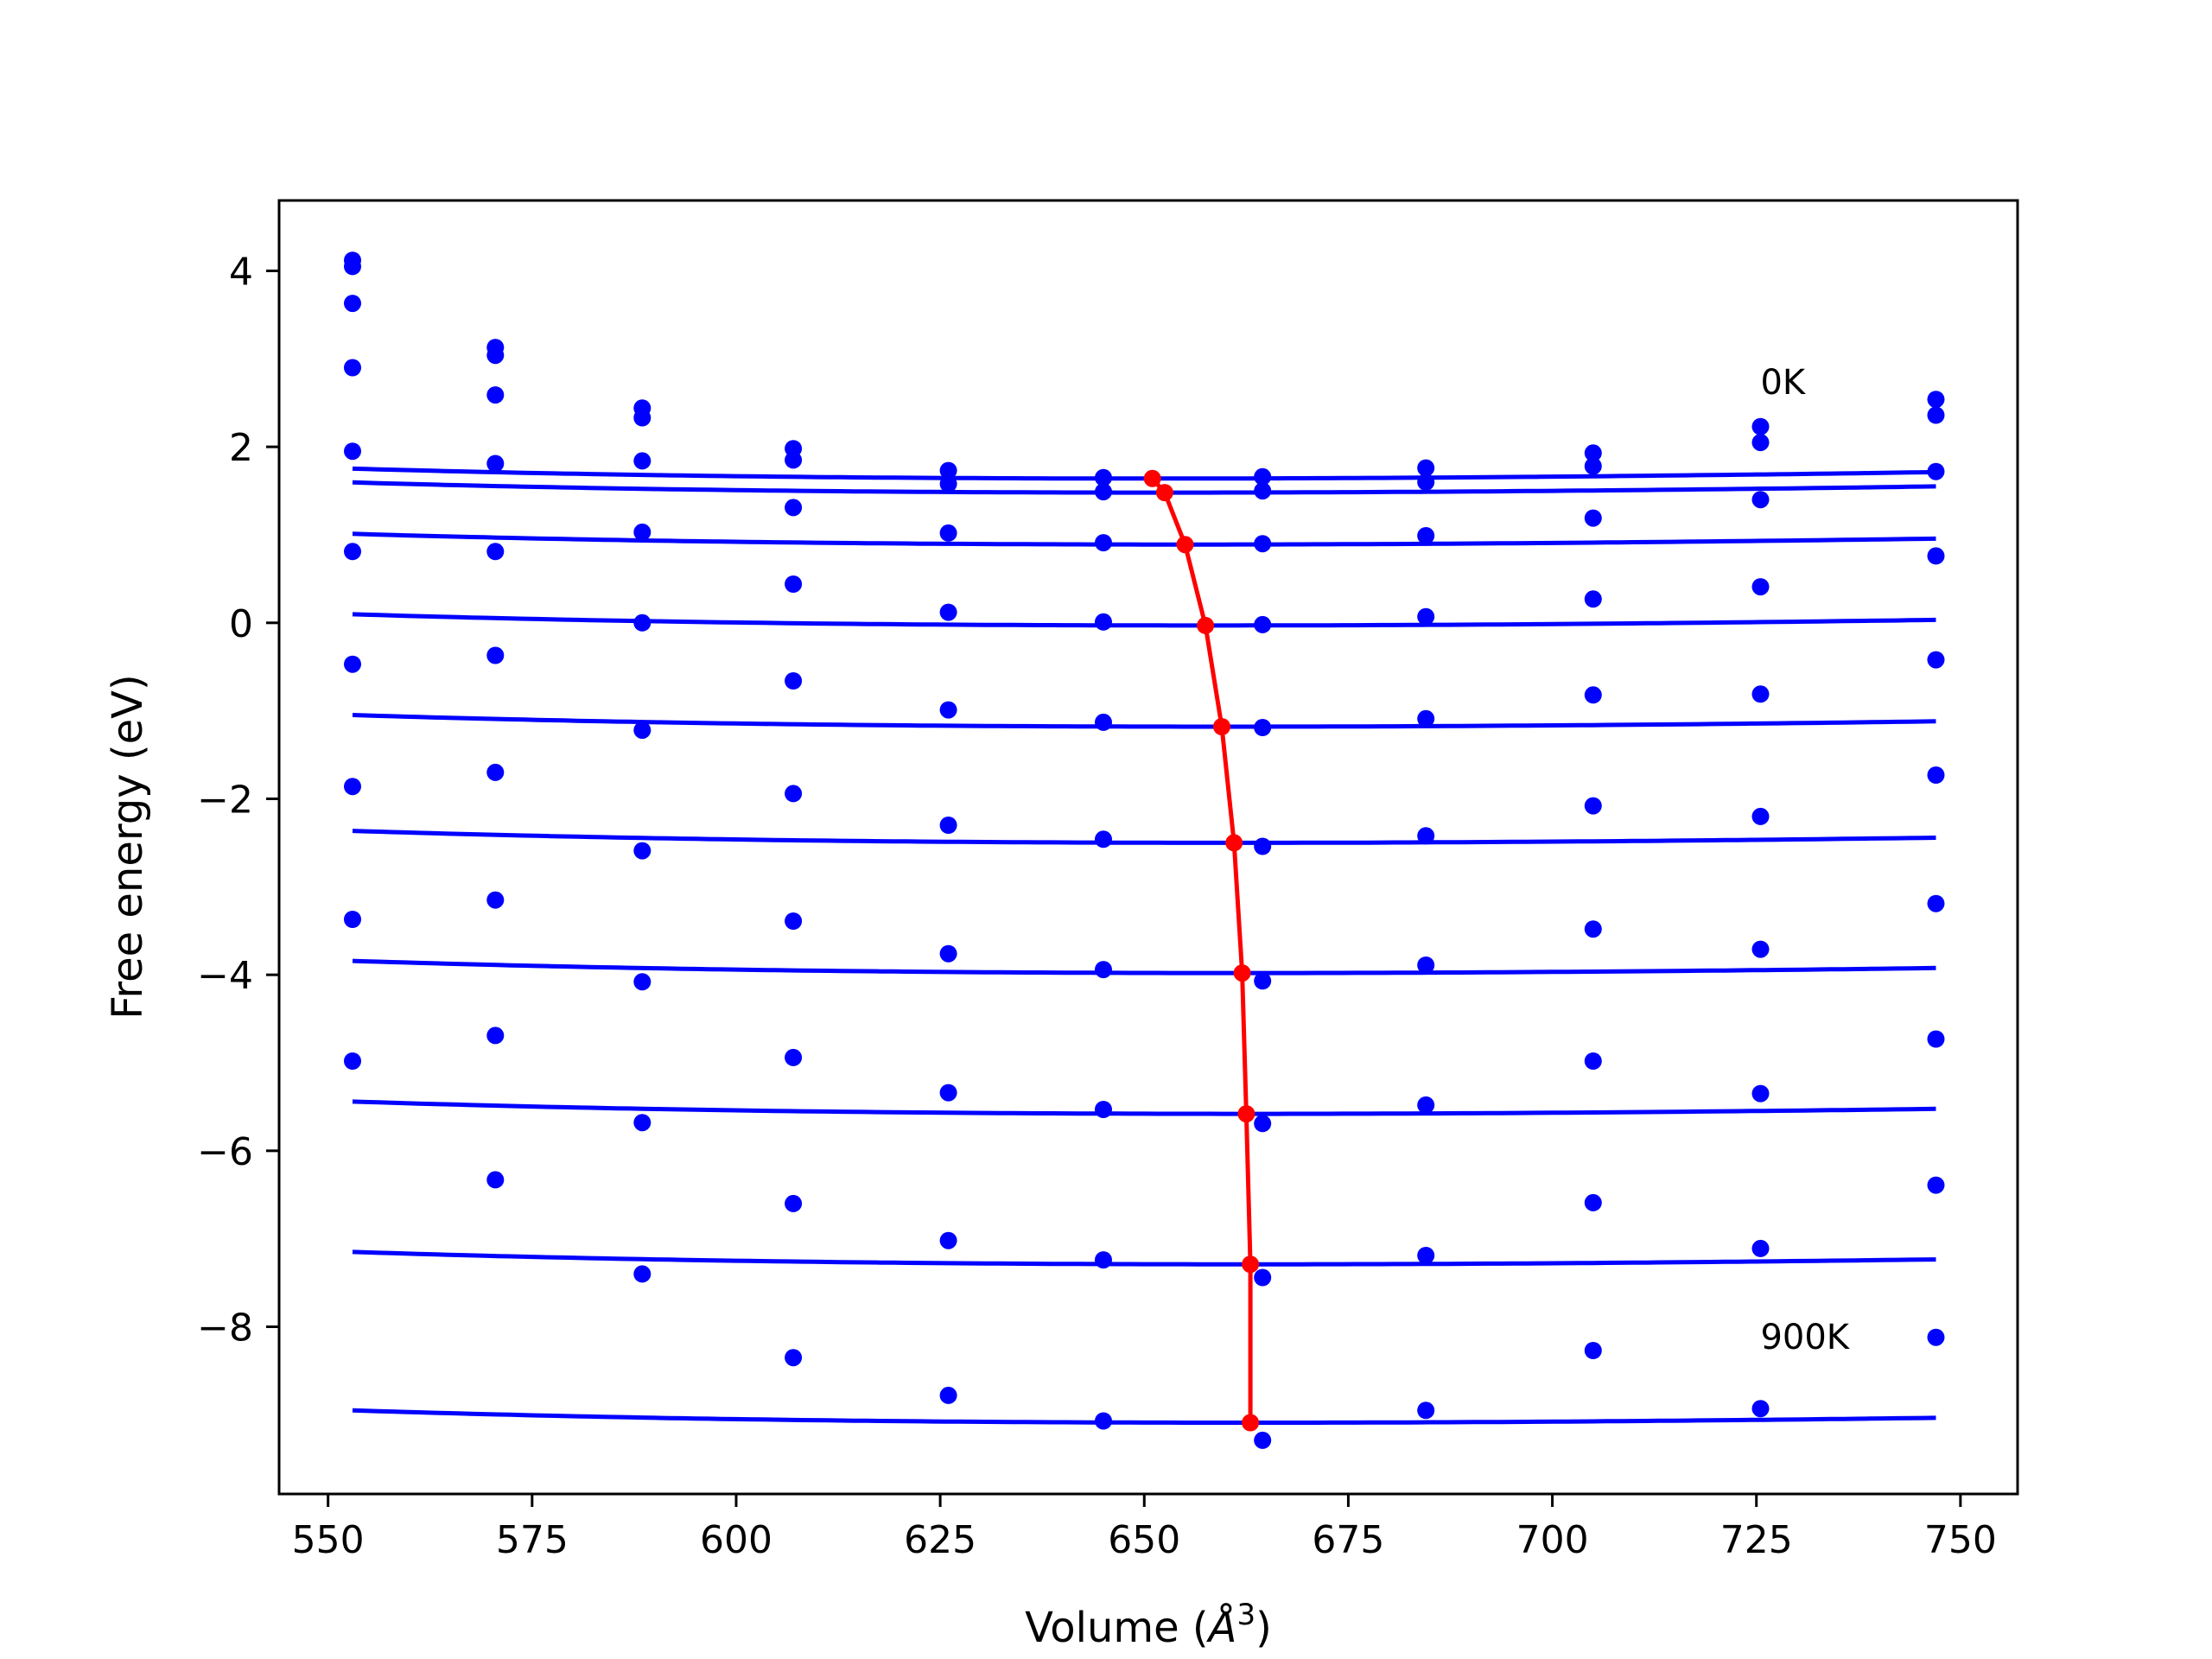  What do you see at coordinates (241, 272) in the screenshot?
I see `y-tick-label: 4` at bounding box center [241, 272].